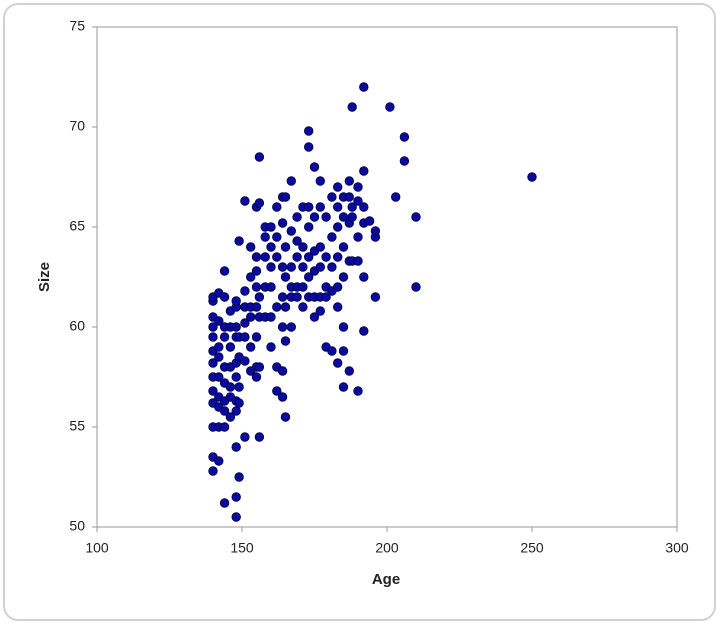 This screenshot has width=720, height=625. I want to click on x-tick-label: 100, so click(97, 548).